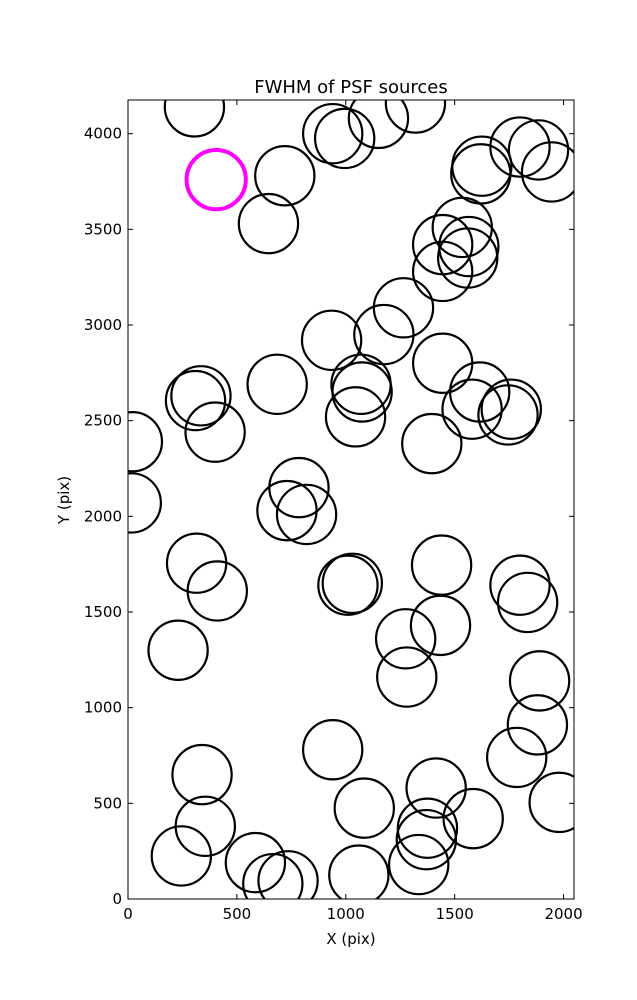 Image resolution: width=637 pixels, height=1000 pixels. Describe the element at coordinates (563, 914) in the screenshot. I see `x-tick-label: 2000` at that location.